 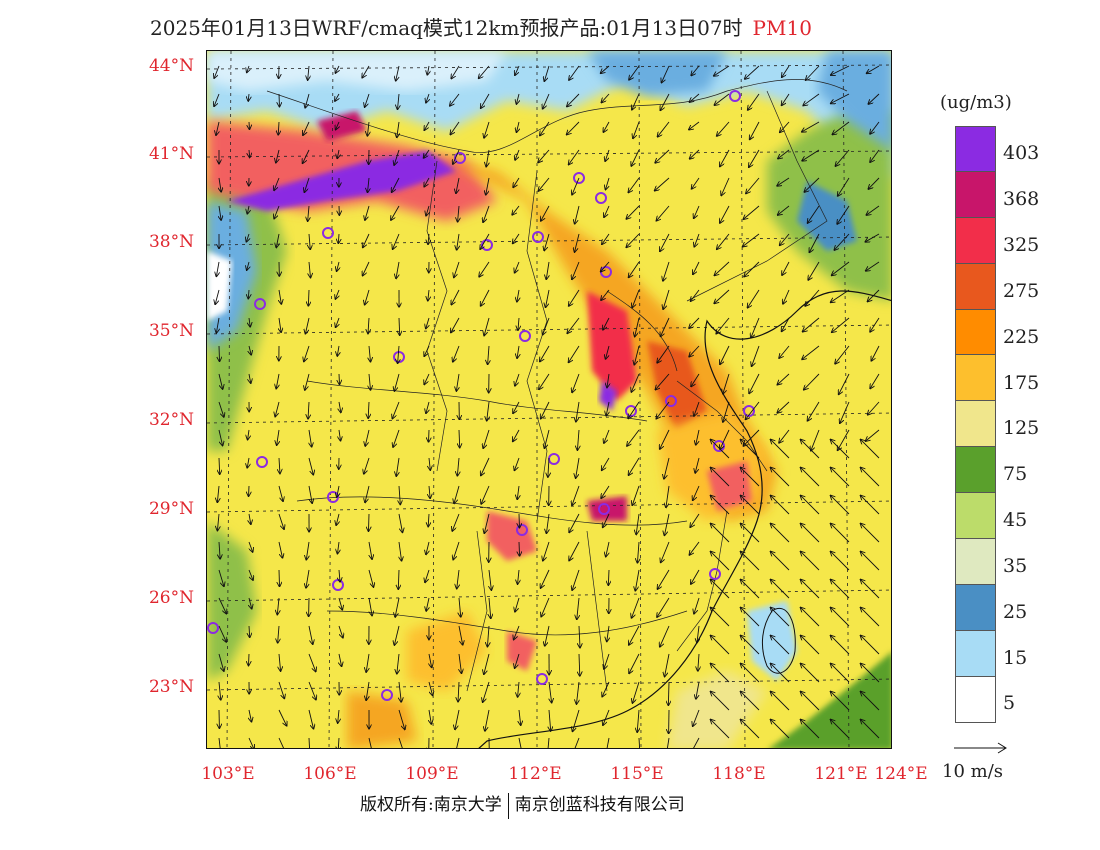 What do you see at coordinates (1021, 153) in the screenshot?
I see `legend-label-403: 403` at bounding box center [1021, 153].